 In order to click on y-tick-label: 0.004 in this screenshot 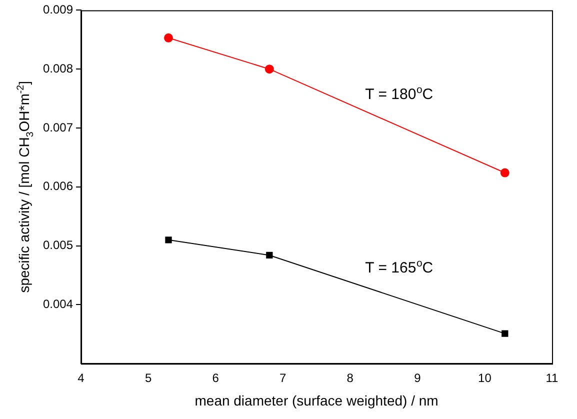, I will do `click(58, 304)`.